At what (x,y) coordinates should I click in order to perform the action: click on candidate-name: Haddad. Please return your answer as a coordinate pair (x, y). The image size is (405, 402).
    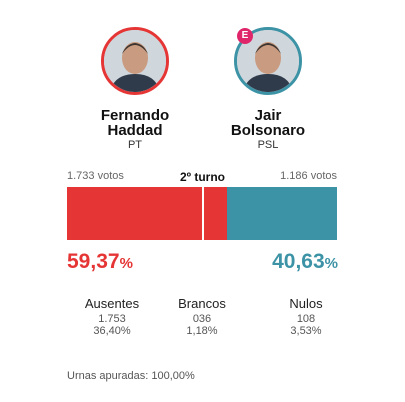
    Looking at the image, I should click on (135, 130).